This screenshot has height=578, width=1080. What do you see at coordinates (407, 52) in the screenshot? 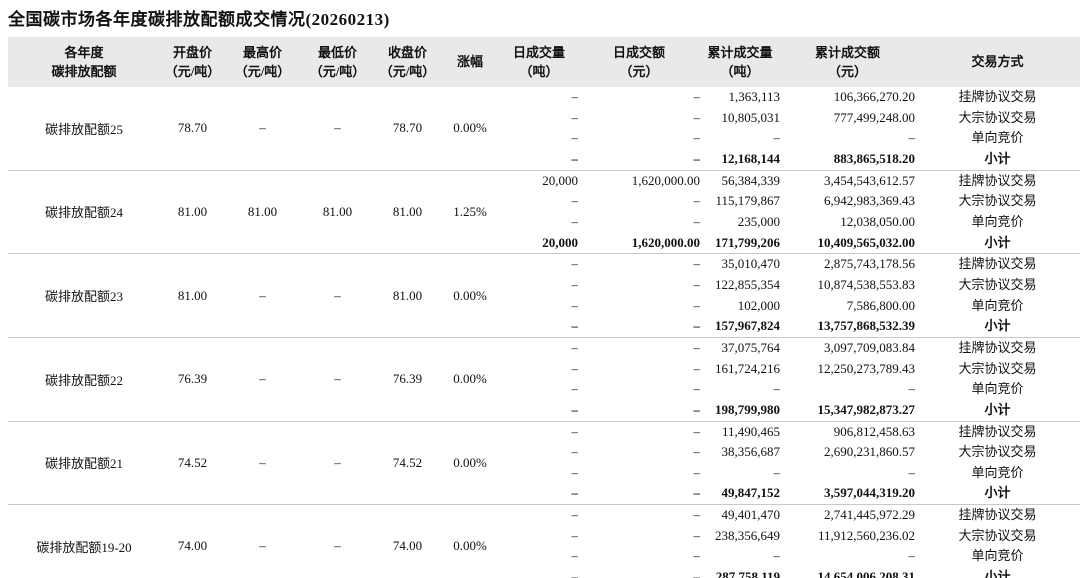
I see `column-header-line1: 收盘价` at bounding box center [407, 52].